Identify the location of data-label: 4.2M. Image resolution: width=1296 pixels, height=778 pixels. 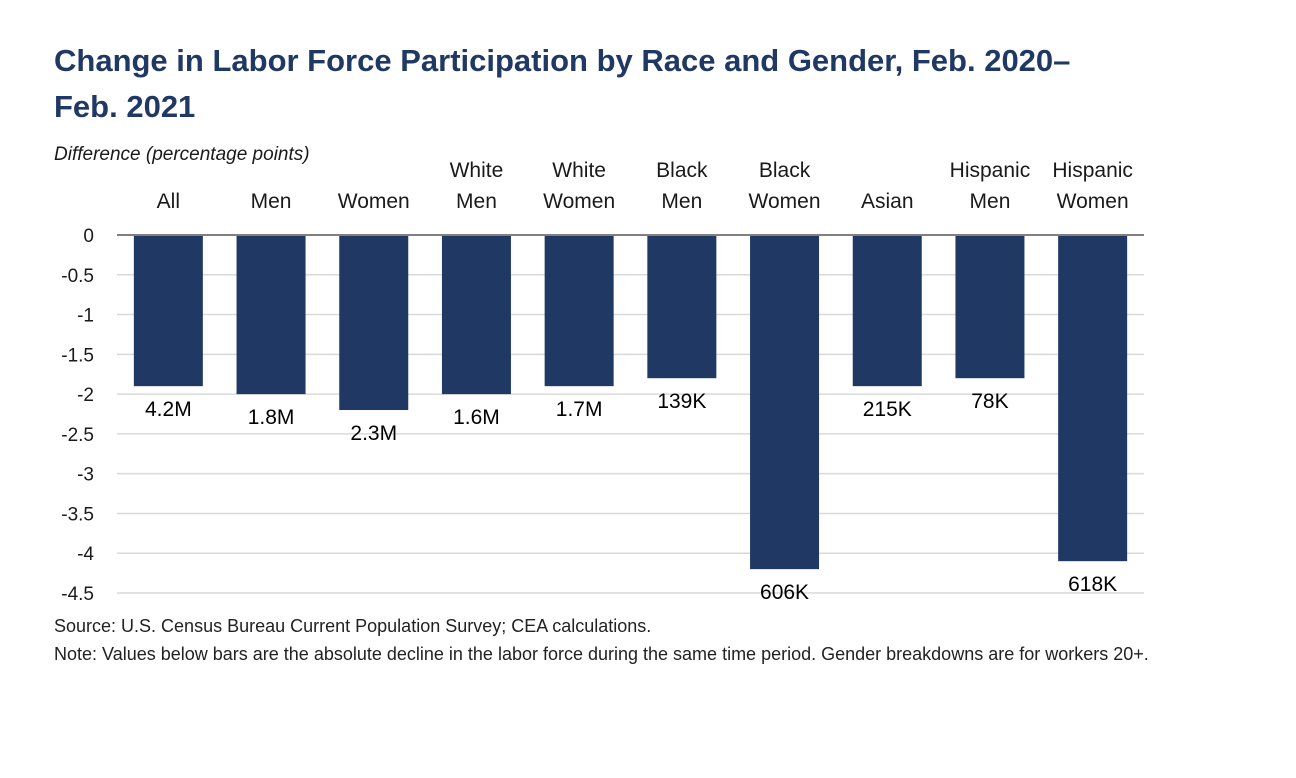
(168, 409).